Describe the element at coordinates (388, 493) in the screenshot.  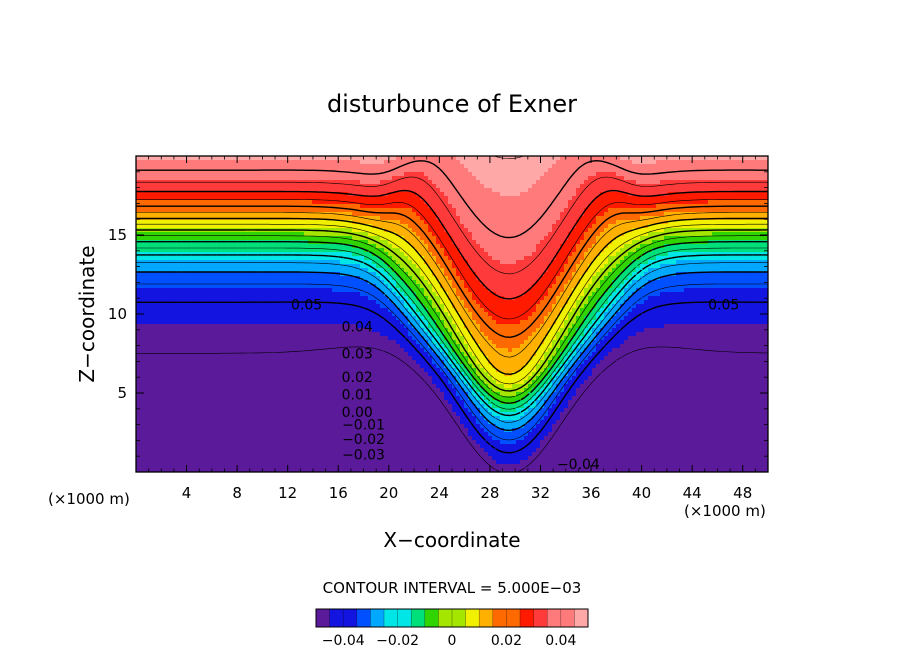
I see `x-tick-label: 20` at that location.